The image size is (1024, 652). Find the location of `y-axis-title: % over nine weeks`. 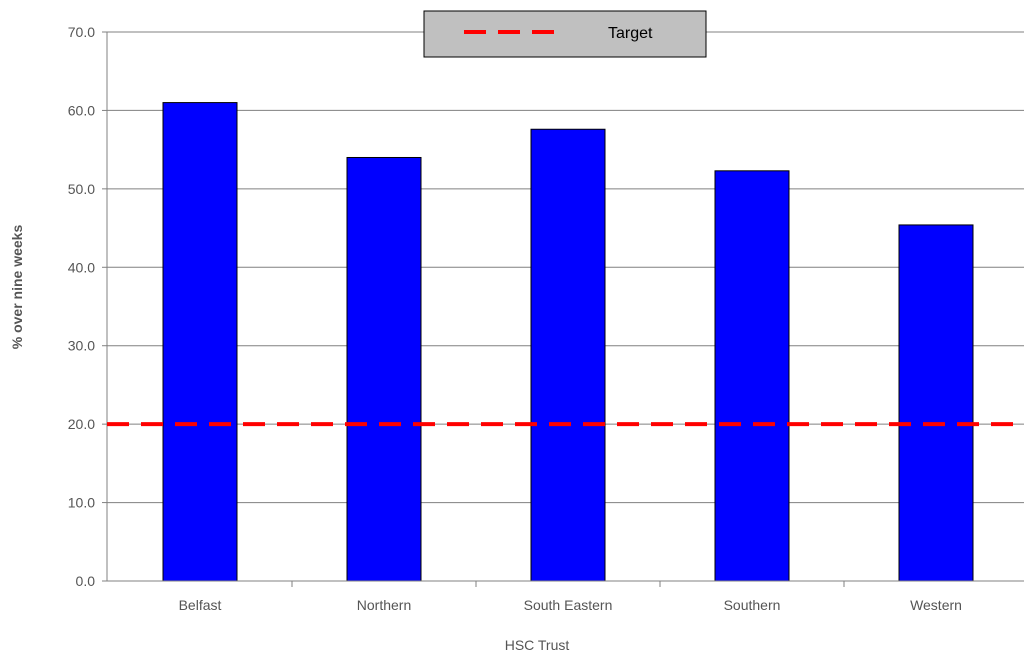

y-axis-title: % over nine weeks is located at coordinates (17, 287).